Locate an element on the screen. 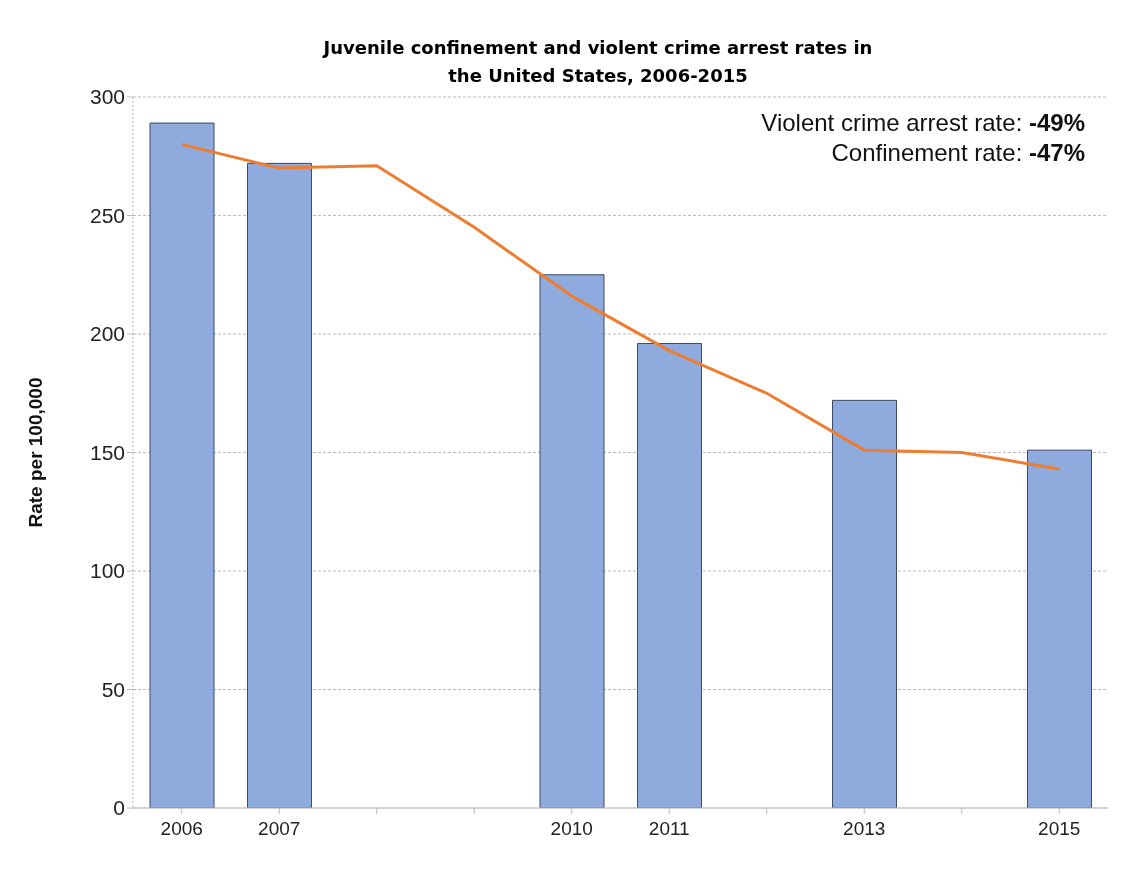 Image resolution: width=1133 pixels, height=877 pixels. y-tick-label: 250 is located at coordinates (107, 215).